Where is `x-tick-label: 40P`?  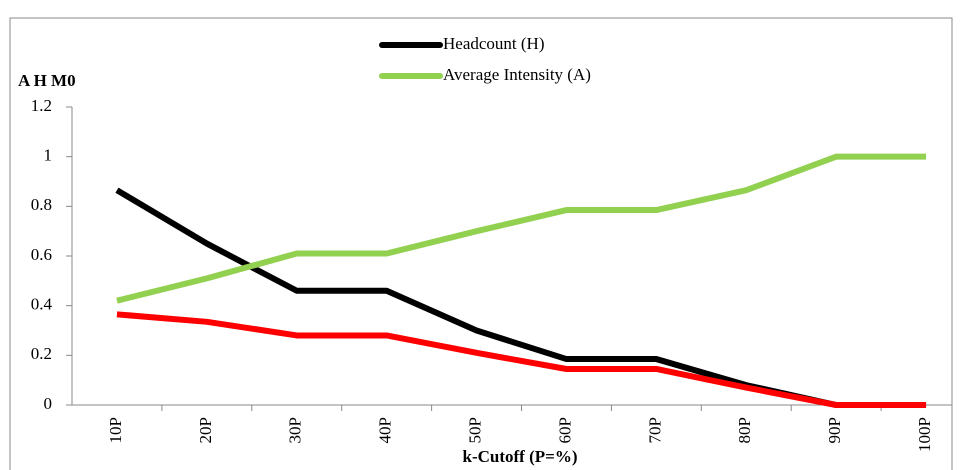
x-tick-label: 40P is located at coordinates (385, 430).